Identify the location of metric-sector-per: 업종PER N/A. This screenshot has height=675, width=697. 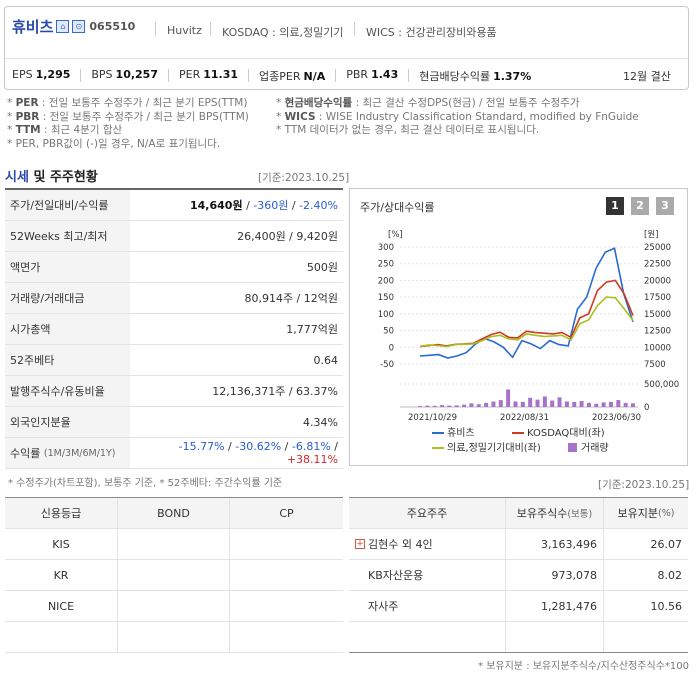
(292, 76).